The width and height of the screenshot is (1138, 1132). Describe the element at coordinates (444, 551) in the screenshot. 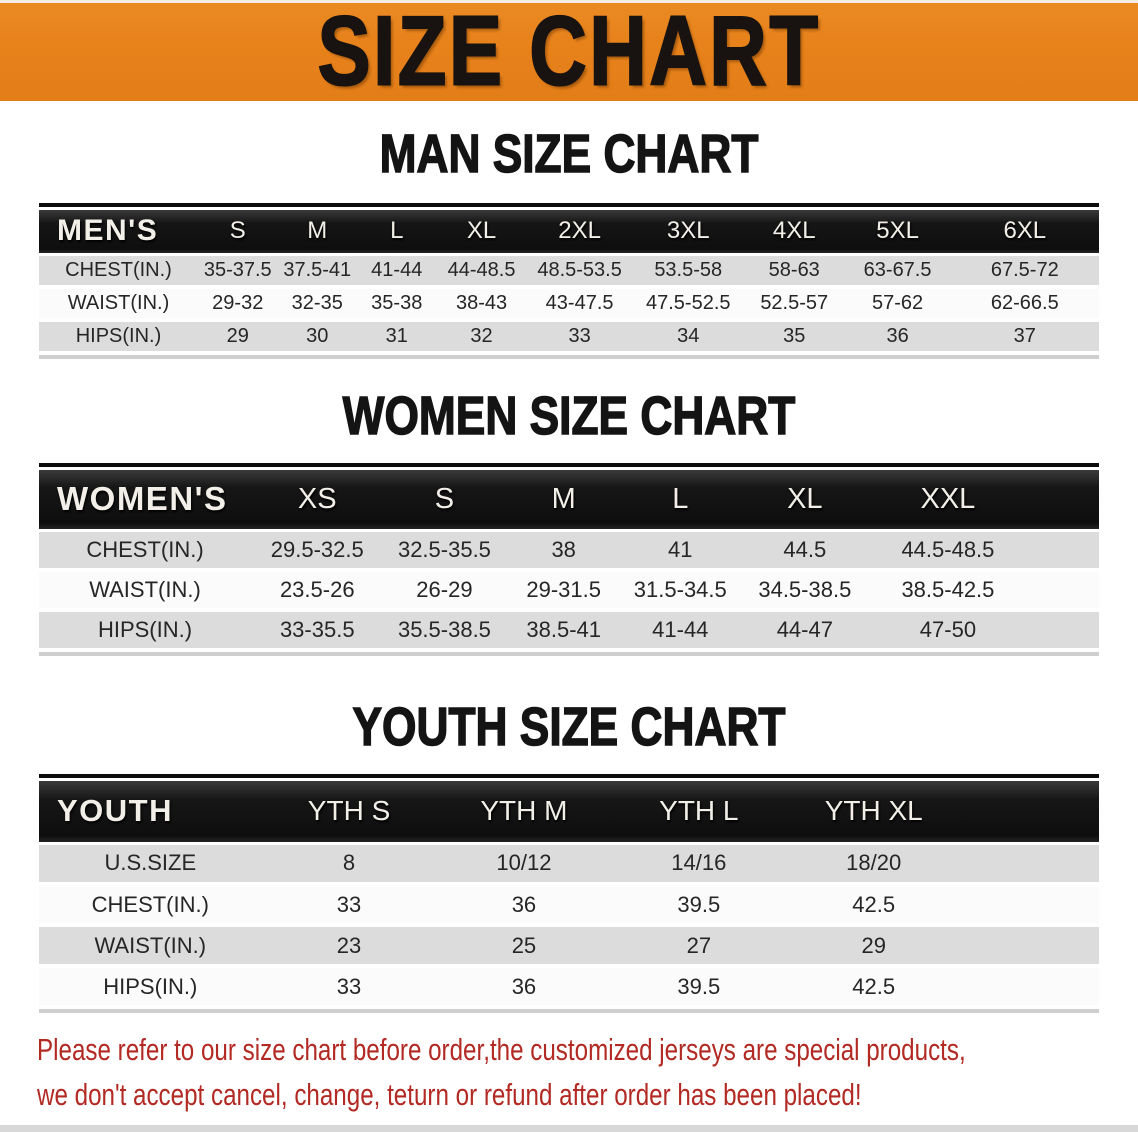

I see `size-value-cell: 32.5-35.5` at that location.